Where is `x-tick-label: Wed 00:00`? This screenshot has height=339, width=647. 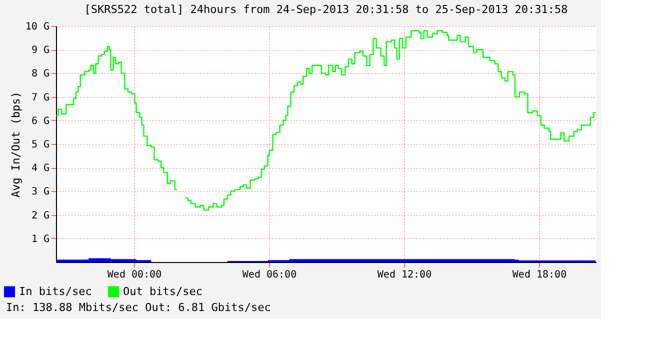
x-tick-label: Wed 00:00 is located at coordinates (134, 275).